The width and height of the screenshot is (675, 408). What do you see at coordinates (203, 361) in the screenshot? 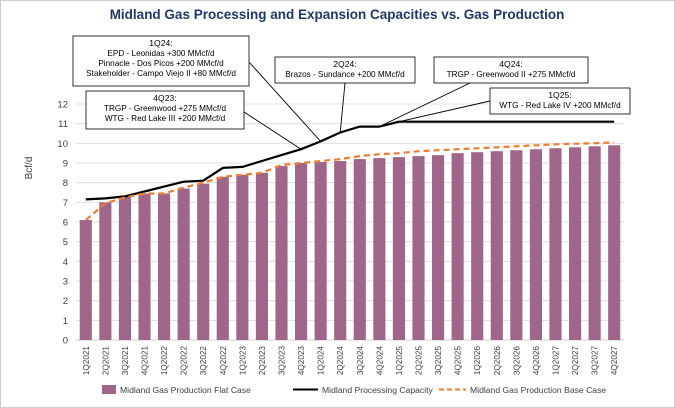
I see `x-tick-label: 3Q2022` at bounding box center [203, 361].